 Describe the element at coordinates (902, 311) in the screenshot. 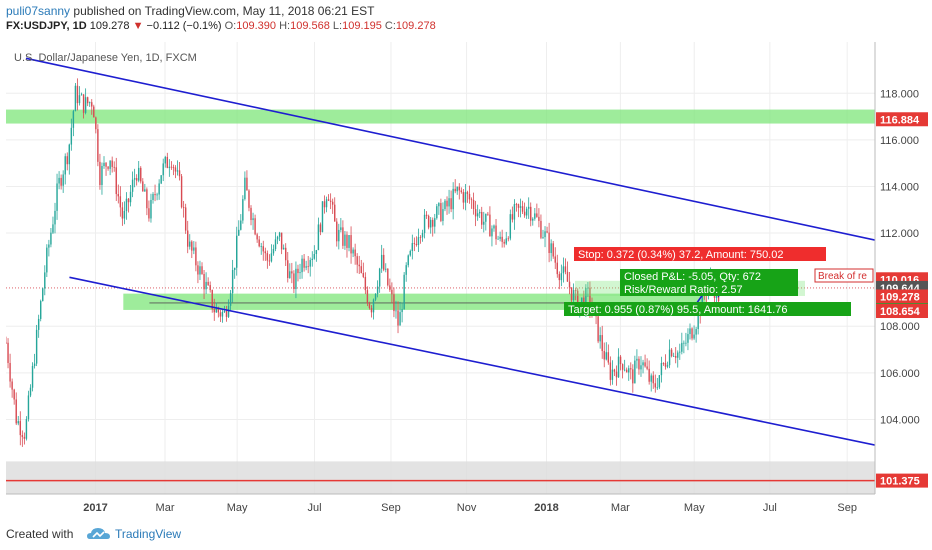

I see `price-tag` at that location.